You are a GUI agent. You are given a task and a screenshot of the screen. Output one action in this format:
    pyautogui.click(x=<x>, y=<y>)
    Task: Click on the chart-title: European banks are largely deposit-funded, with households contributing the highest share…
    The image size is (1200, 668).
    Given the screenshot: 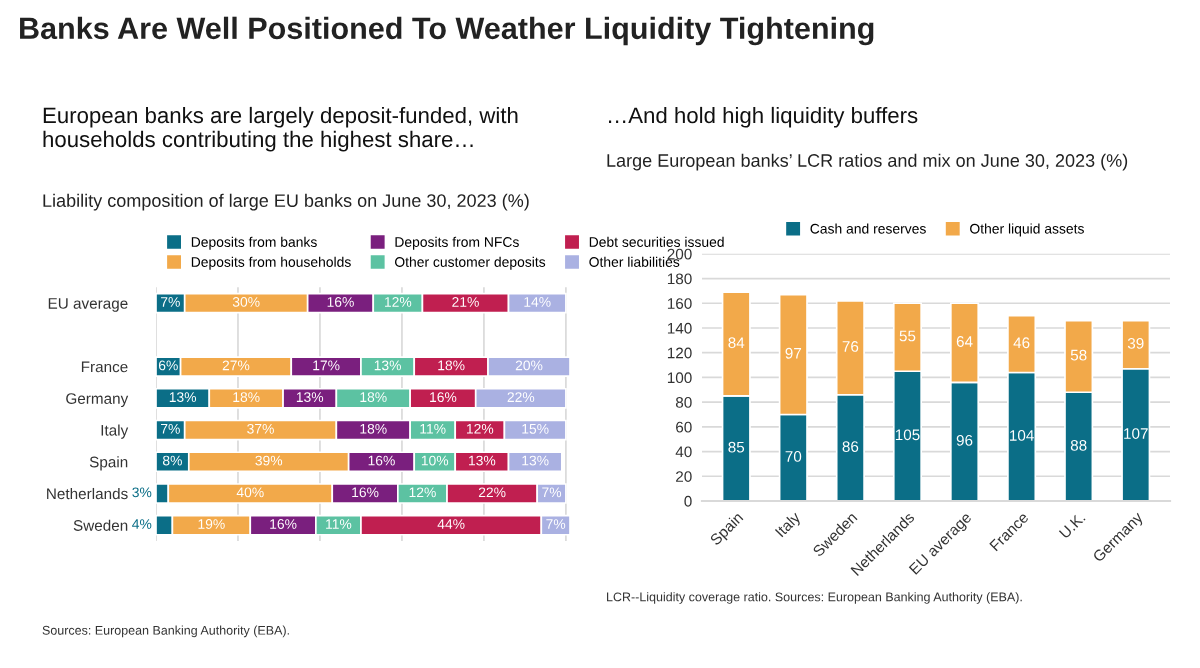 What is the action you would take?
    pyautogui.click(x=280, y=129)
    